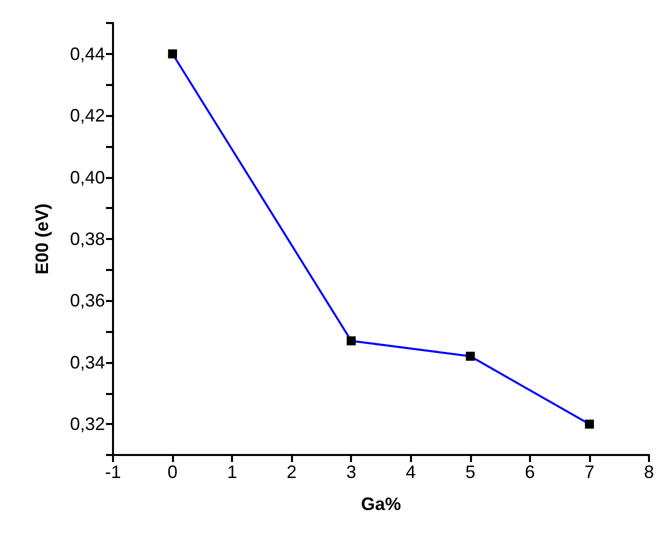 The image size is (665, 545). I want to click on x-tick-label: 6, so click(529, 472).